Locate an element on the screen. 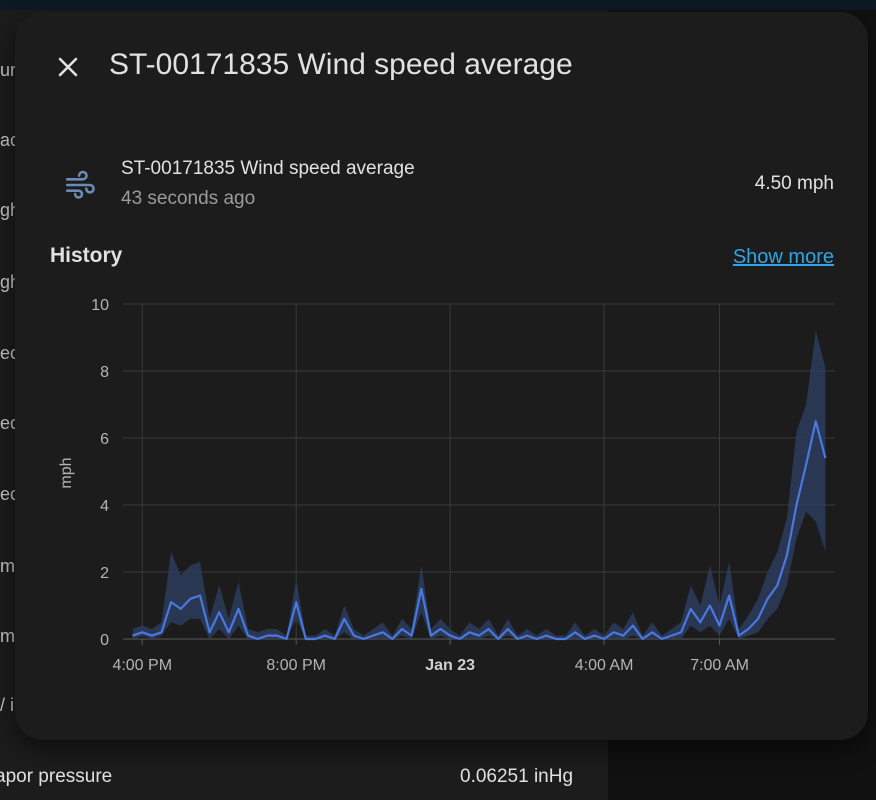 Image resolution: width=876 pixels, height=800 pixels. entity-name: ST-00171835 Wind speed average is located at coordinates (268, 168).